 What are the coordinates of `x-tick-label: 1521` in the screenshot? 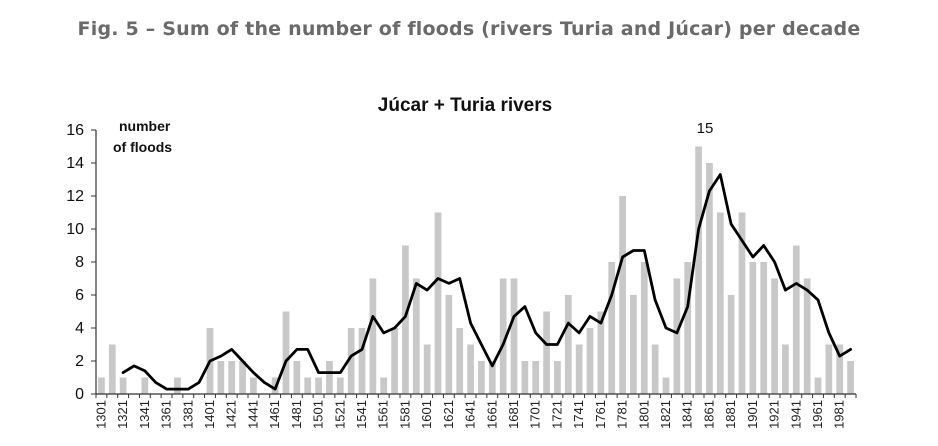 It's located at (339, 414).